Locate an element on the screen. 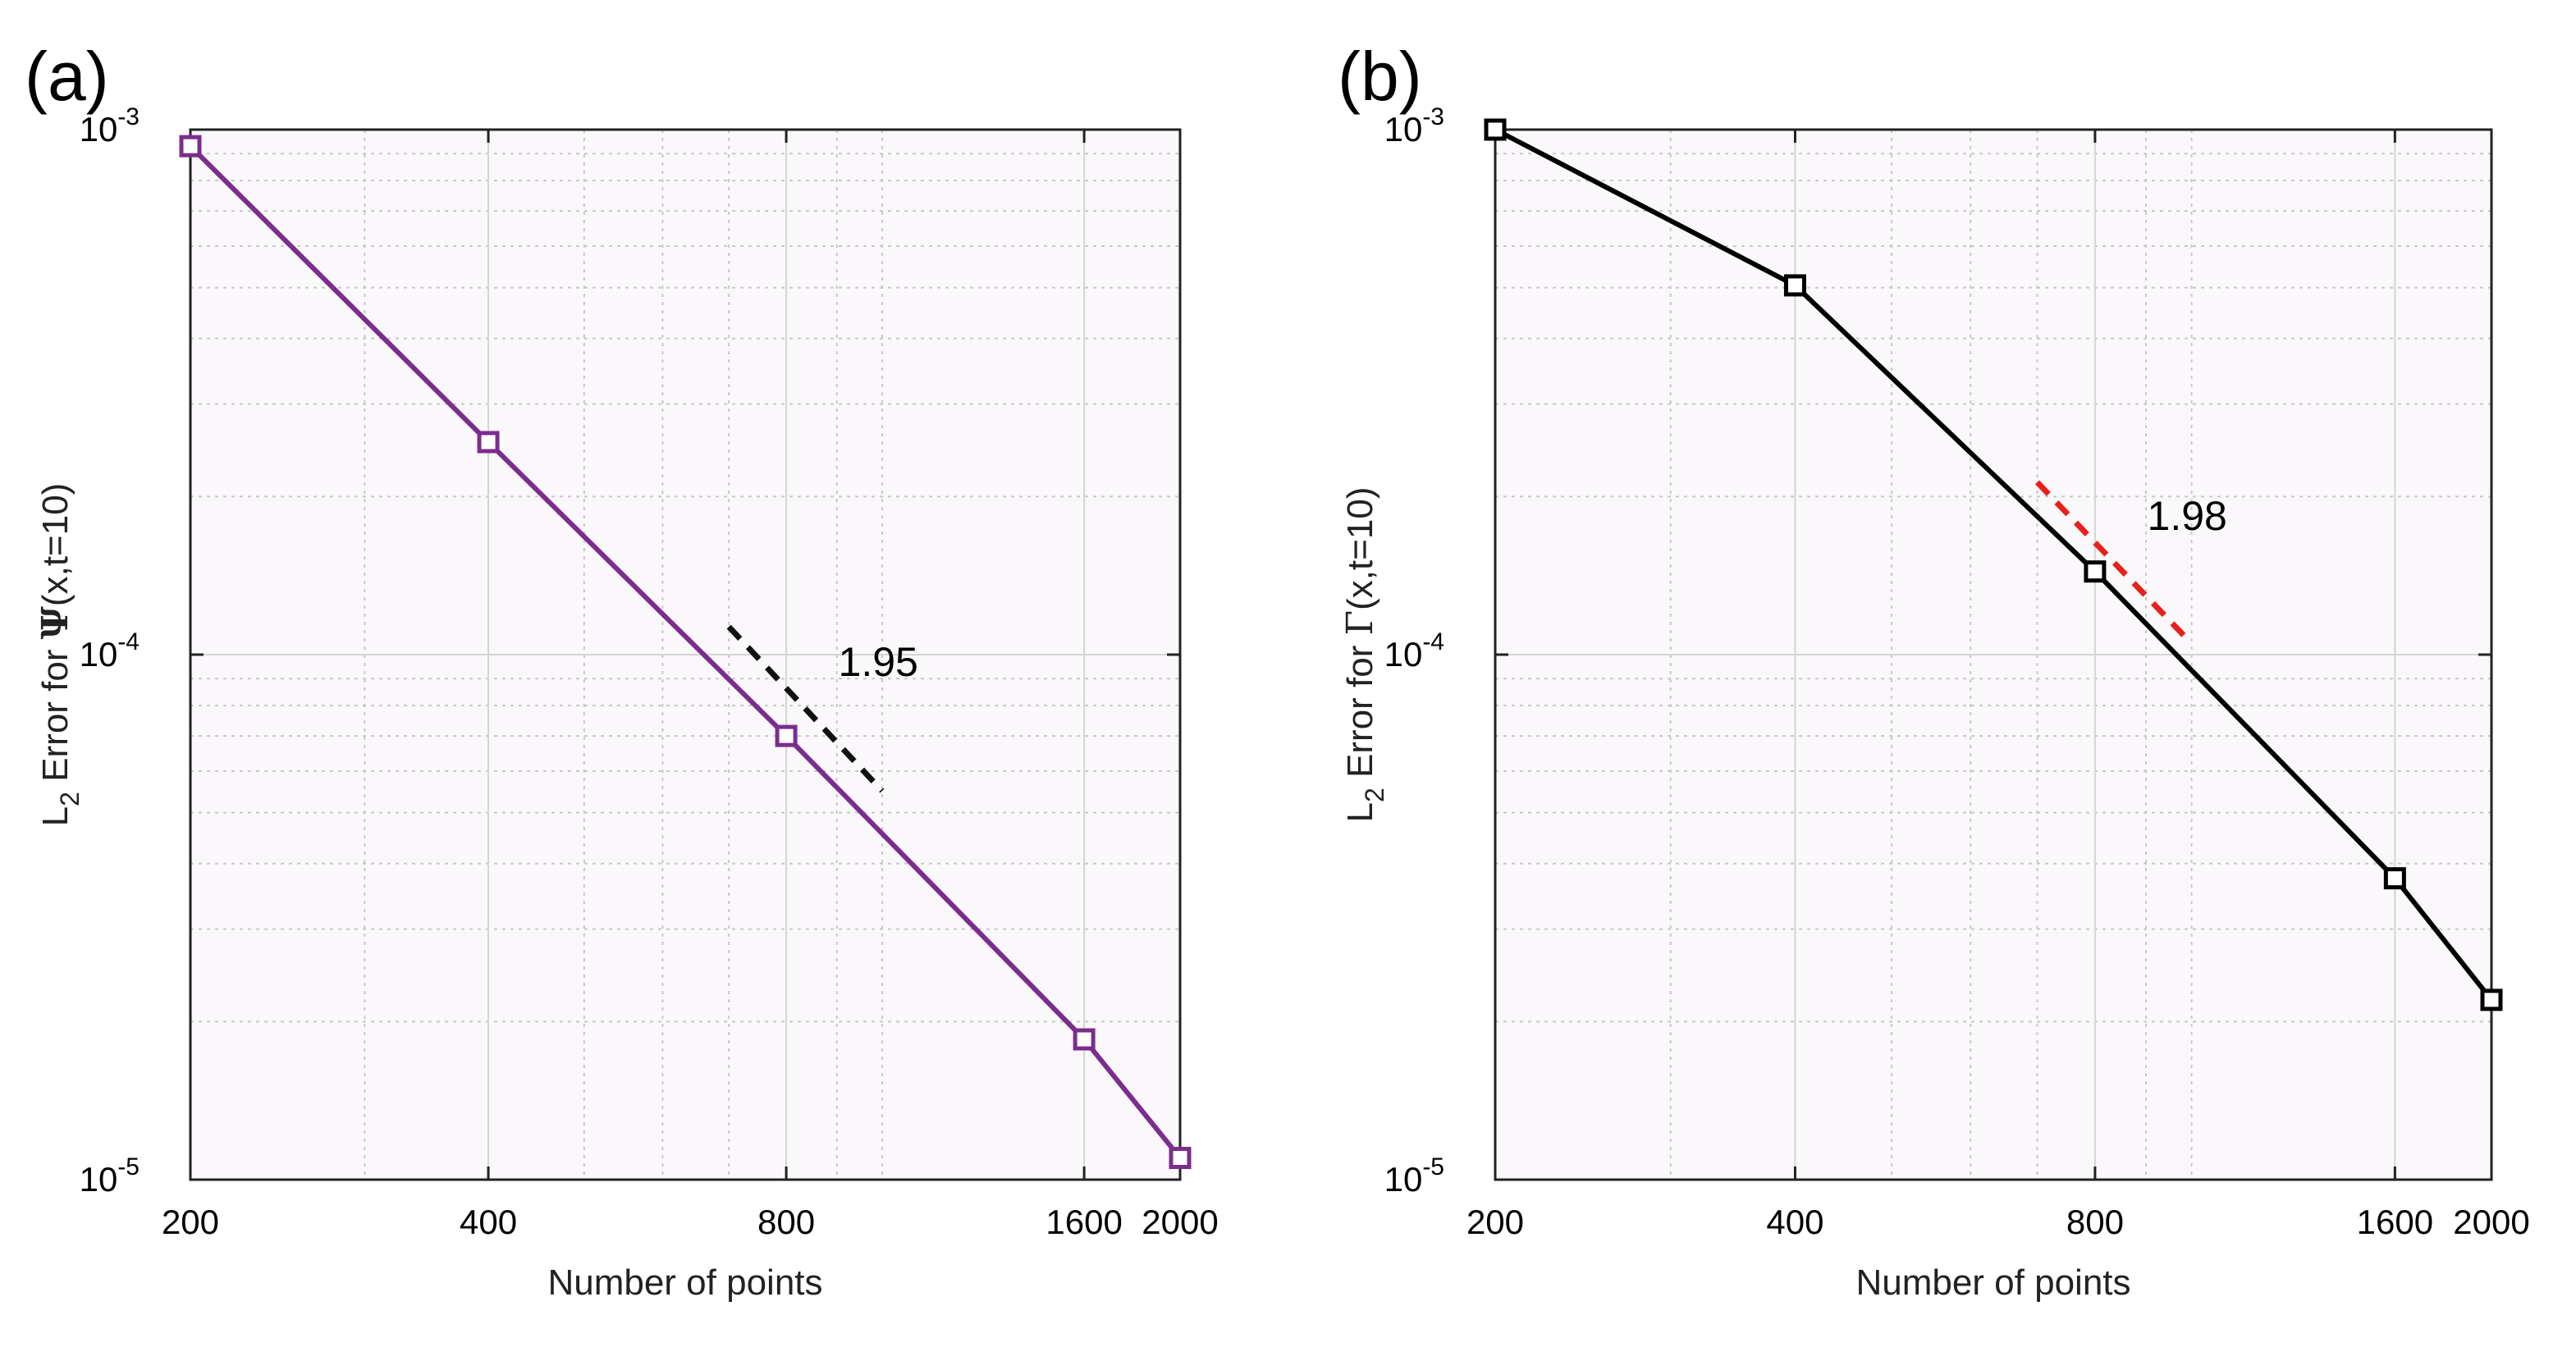 The image size is (2576, 1347). panel-label: (a) is located at coordinates (67, 76).